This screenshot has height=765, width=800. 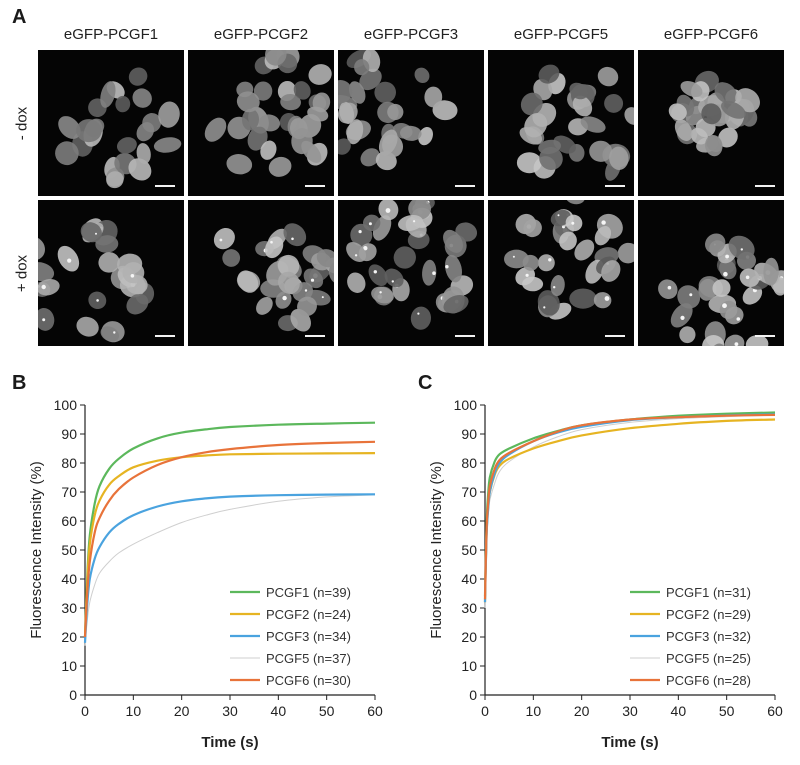 What do you see at coordinates (69, 521) in the screenshot?
I see `chart-b-y-tick-label: 60` at bounding box center [69, 521].